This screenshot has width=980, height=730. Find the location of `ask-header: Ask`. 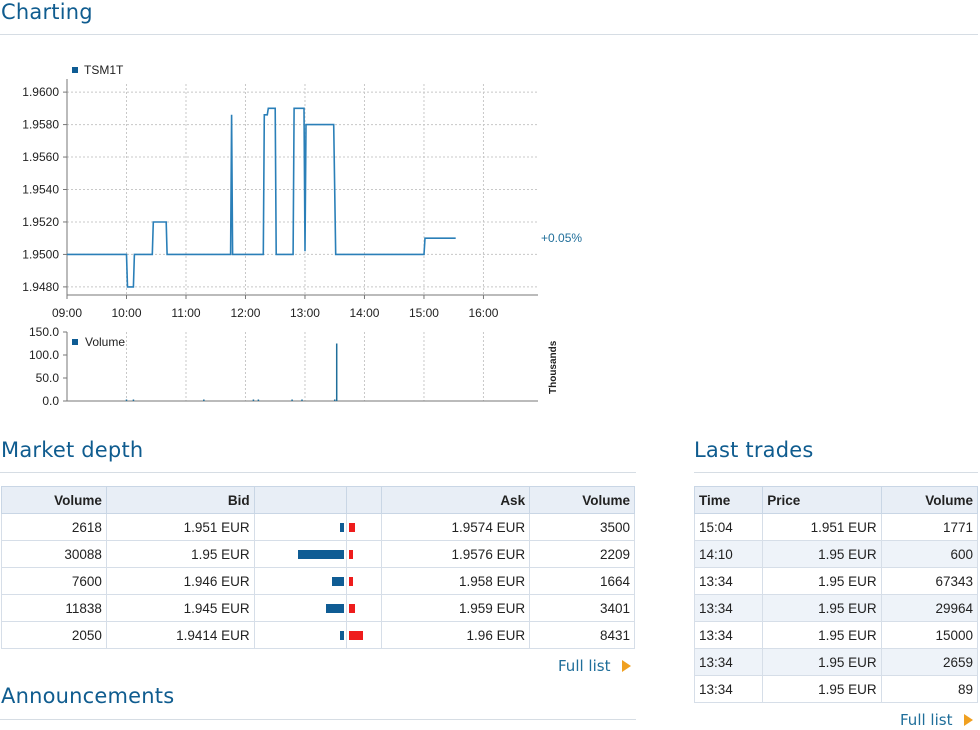

ask-header: Ask is located at coordinates (456, 500).